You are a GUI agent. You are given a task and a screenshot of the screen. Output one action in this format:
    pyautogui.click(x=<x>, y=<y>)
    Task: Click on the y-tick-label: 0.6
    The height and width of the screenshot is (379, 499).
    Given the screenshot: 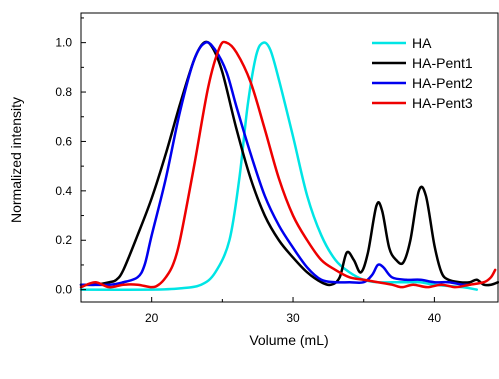 What is the action you would take?
    pyautogui.click(x=63, y=141)
    